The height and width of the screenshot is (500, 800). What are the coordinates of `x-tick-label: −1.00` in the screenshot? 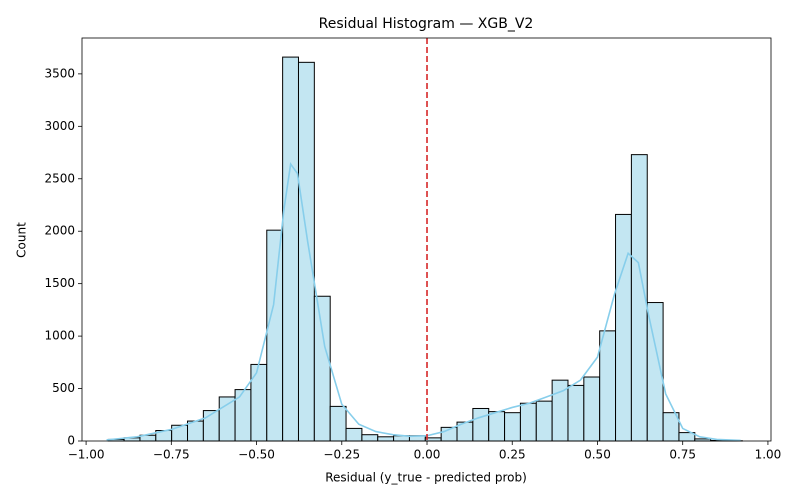 It's located at (86, 455).